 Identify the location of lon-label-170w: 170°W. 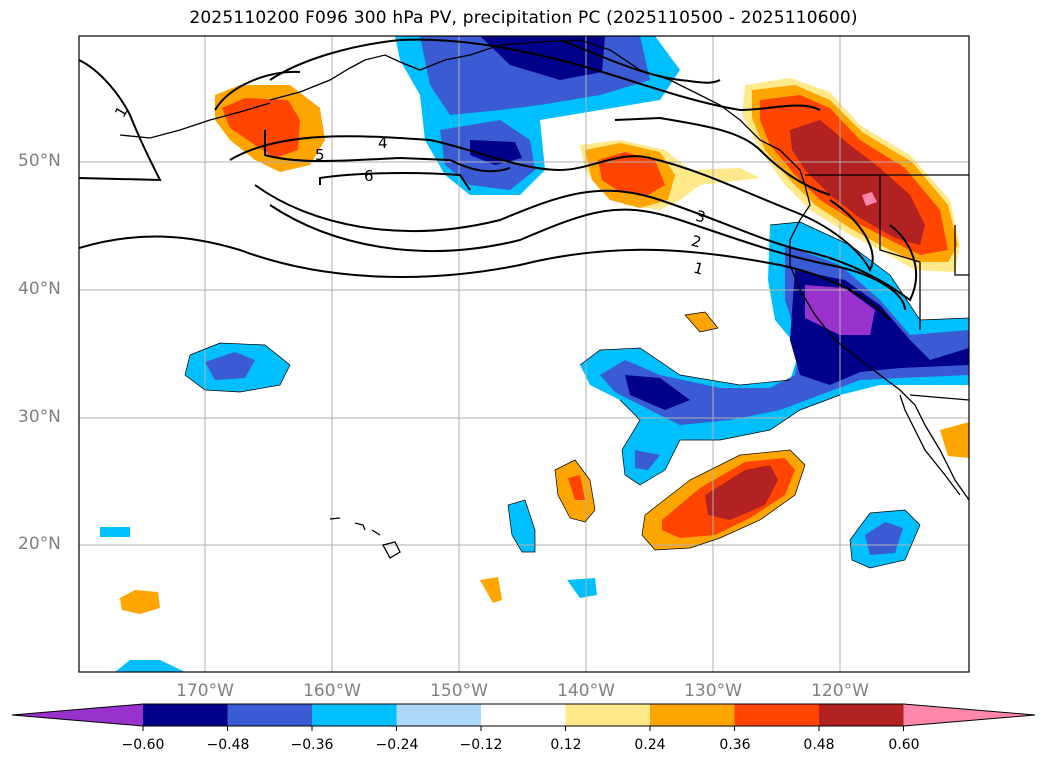
(205, 691).